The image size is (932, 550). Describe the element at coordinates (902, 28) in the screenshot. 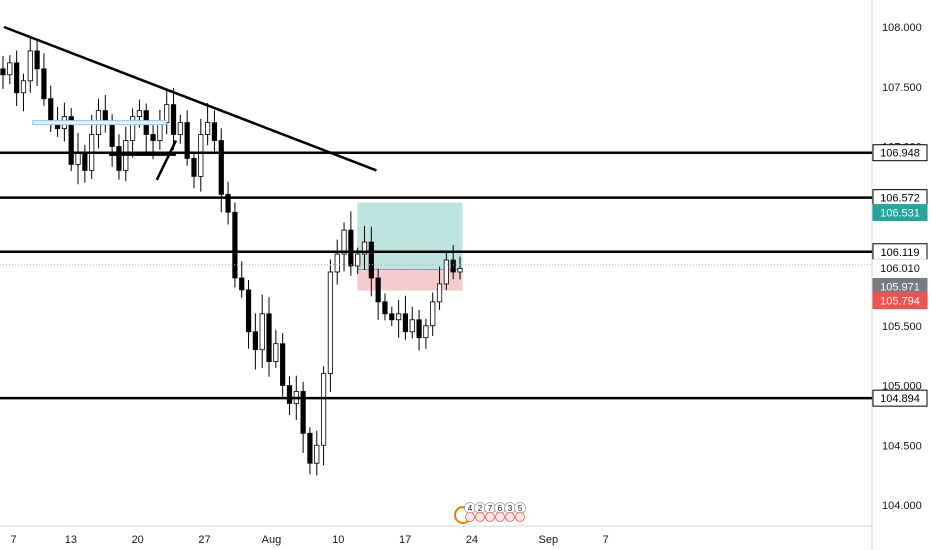

I see `y-tick-label: 108.000` at that location.